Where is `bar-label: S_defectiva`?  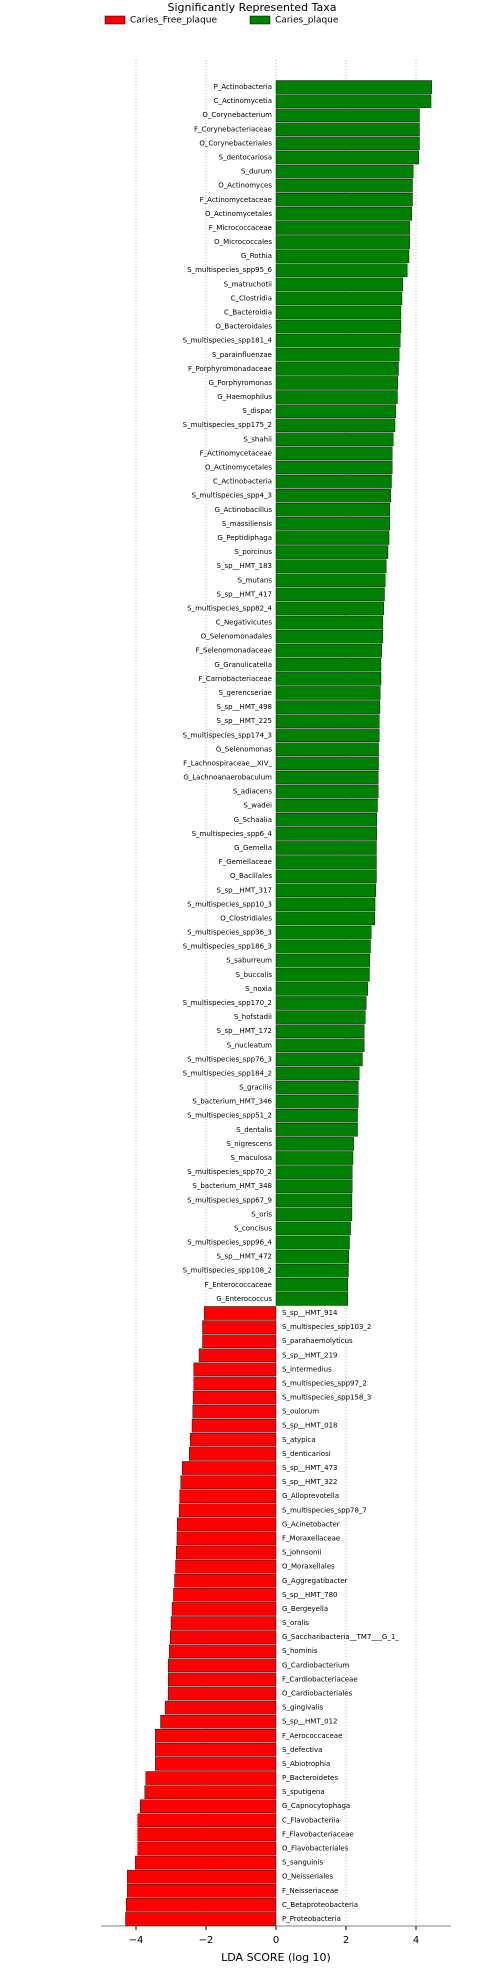 bar-label: S_defectiva is located at coordinates (302, 1750).